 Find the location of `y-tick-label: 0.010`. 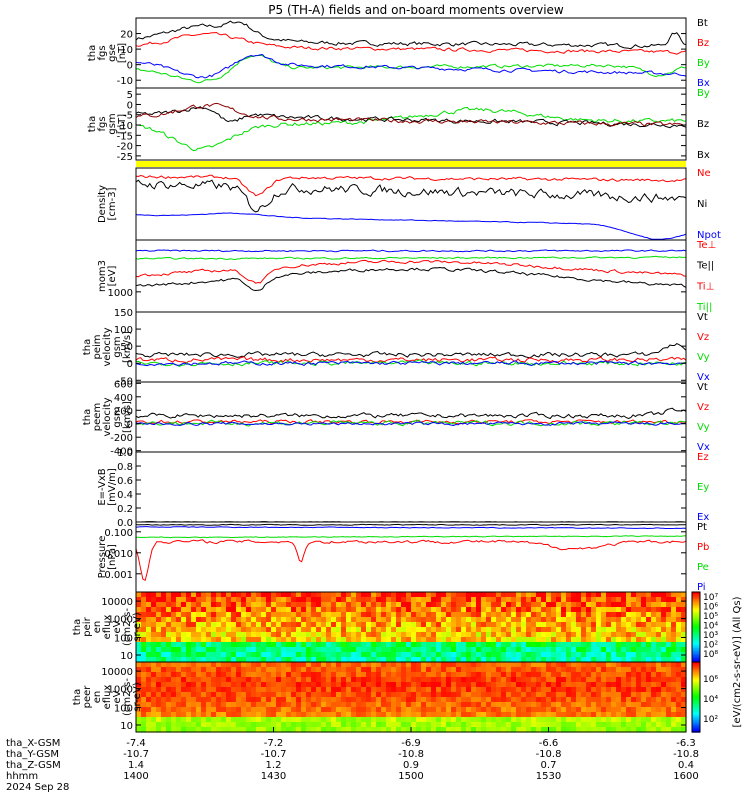

y-tick-label: 0.010 is located at coordinates (118, 554).